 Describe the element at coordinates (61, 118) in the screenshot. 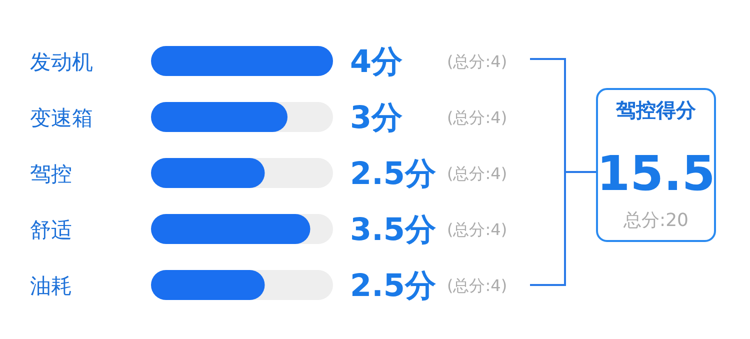

I see `y-tick-label: 变速箱` at that location.